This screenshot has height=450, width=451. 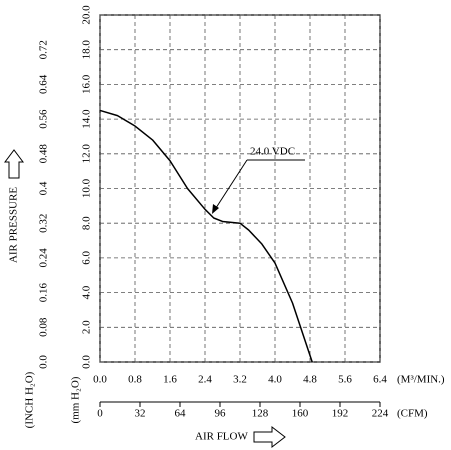 What do you see at coordinates (230, 185) in the screenshot?
I see `annotation-leader` at bounding box center [230, 185].